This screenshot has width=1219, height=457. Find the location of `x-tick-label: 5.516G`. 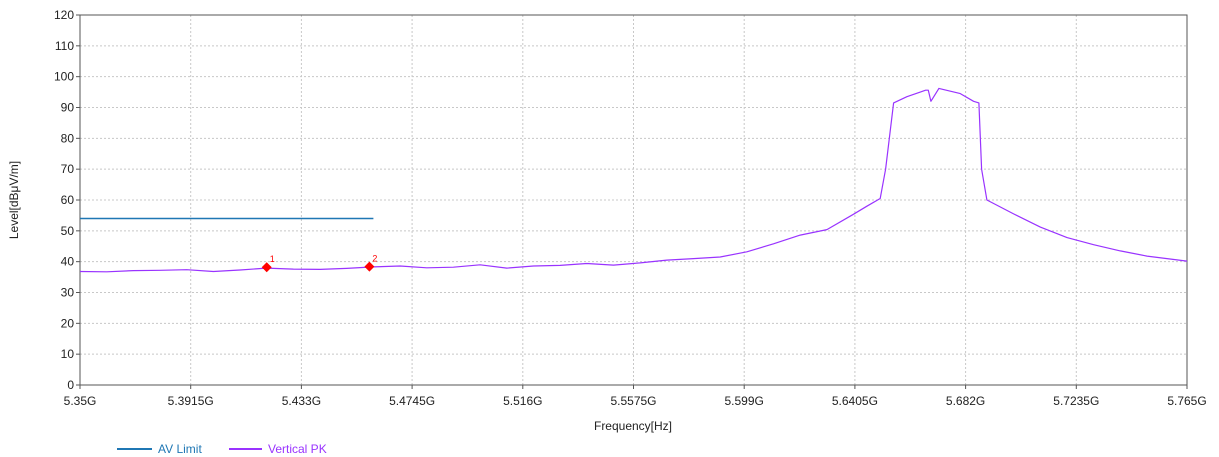

x-tick-label: 5.516G is located at coordinates (522, 401).